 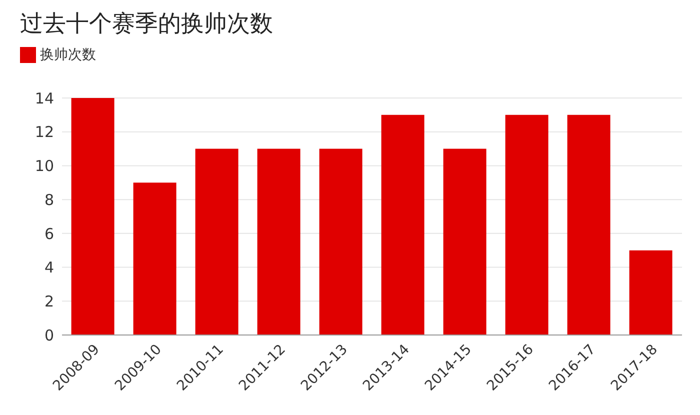 I want to click on y-tick-label: 0, so click(x=49, y=335).